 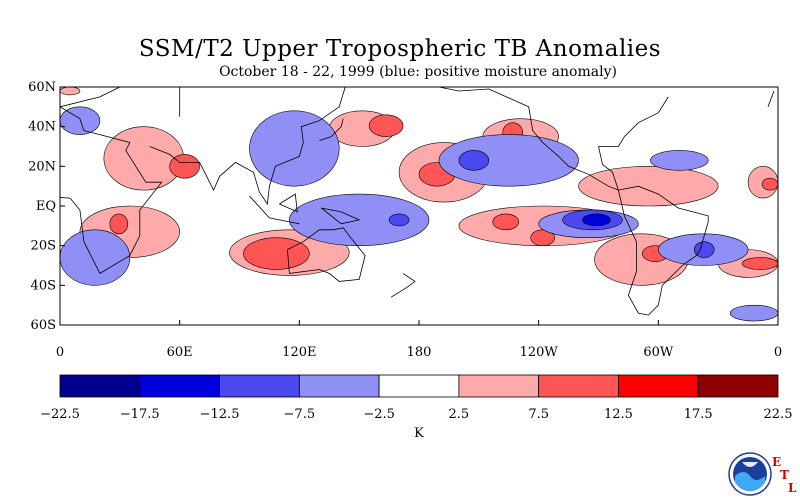 I want to click on colorbar-tick-label: 2.5, so click(x=459, y=414).